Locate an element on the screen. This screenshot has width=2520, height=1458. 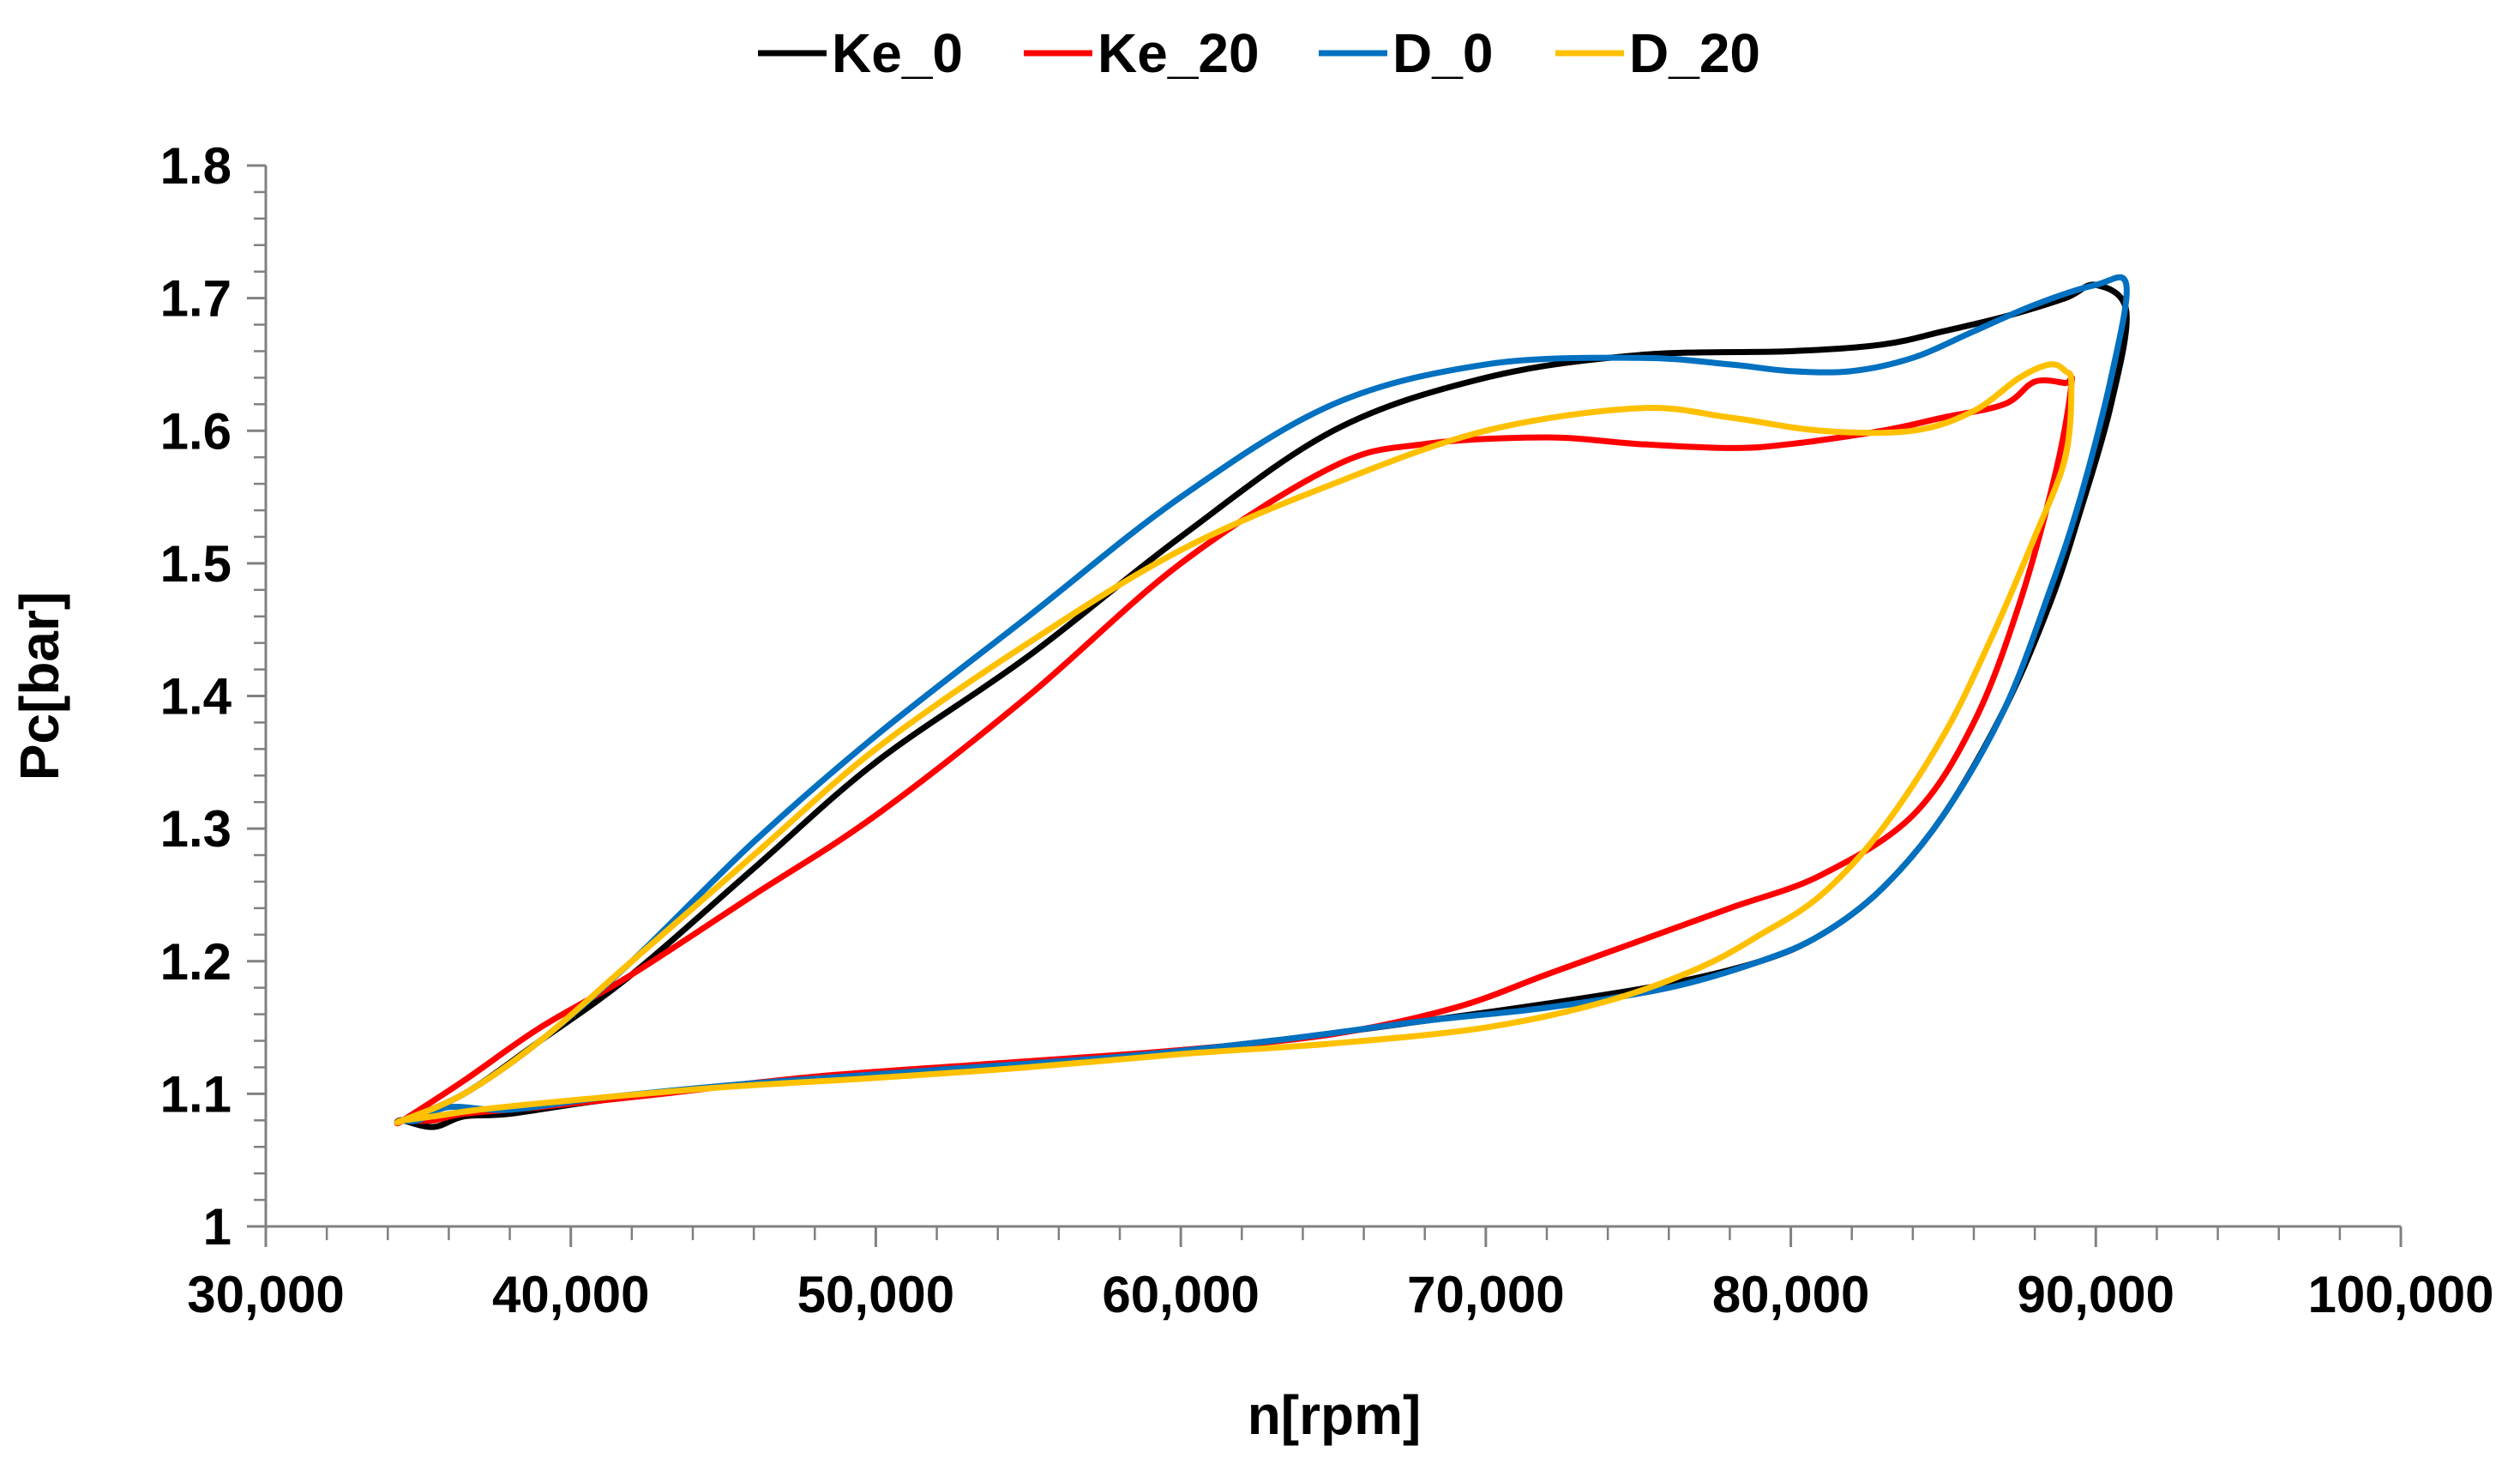
y-axis-ticks: 1 1.1 1.2 1.3 1.4 1.5 1.6 1.7 1.8 is located at coordinates (213, 696).